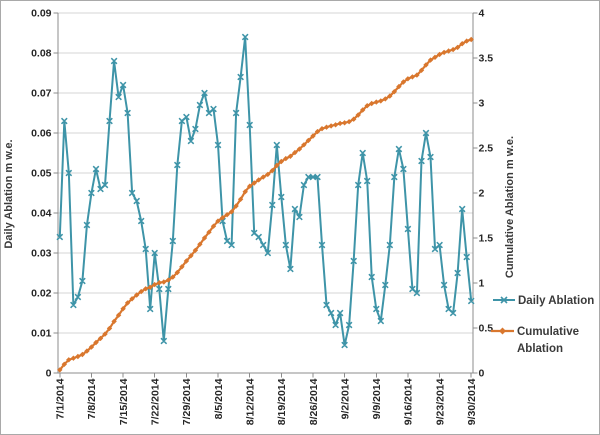  I want to click on left-tick-label: 0.06, so click(41, 134).